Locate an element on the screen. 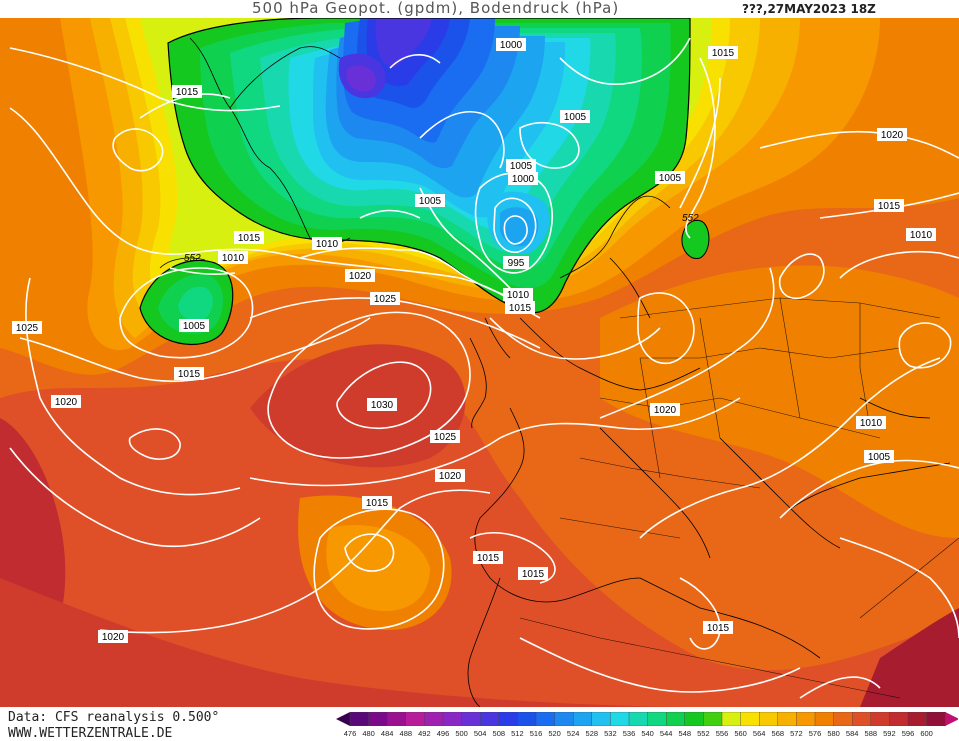 The height and width of the screenshot is (741, 959). legend-tick-label: 512 is located at coordinates (517, 733).